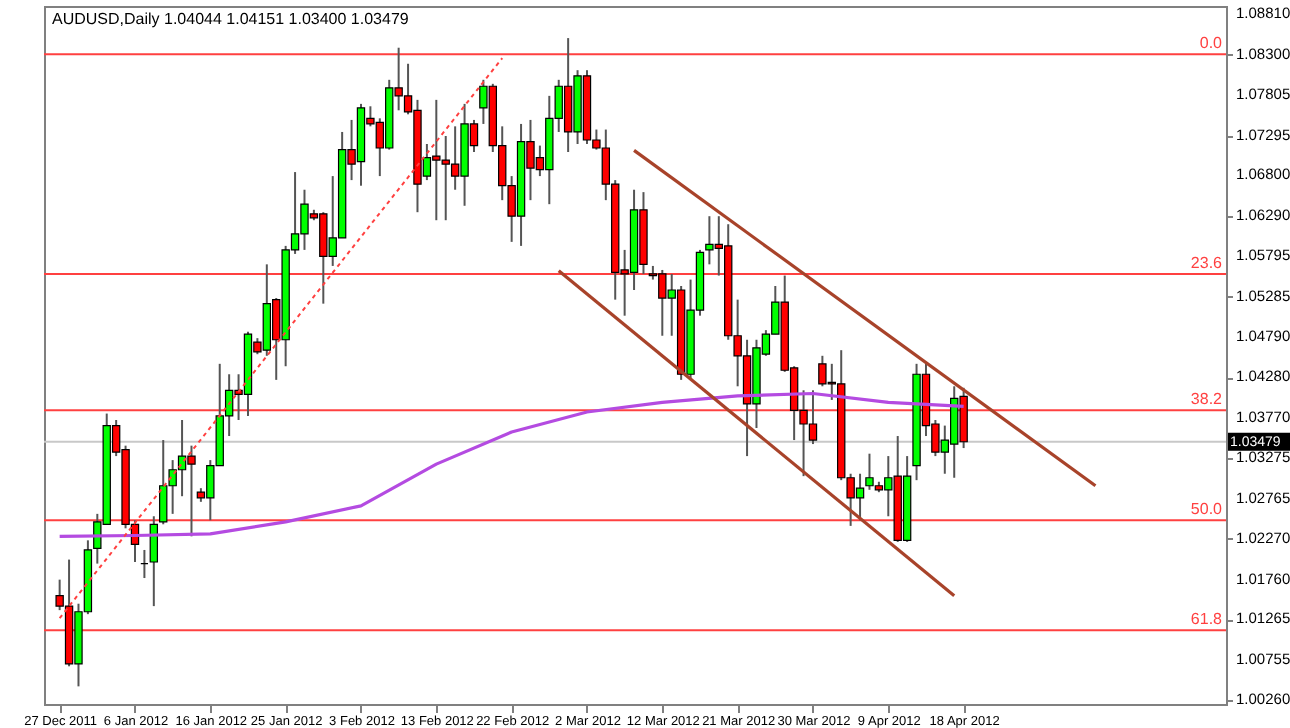  I want to click on annotation: 61.8, so click(1207, 619).